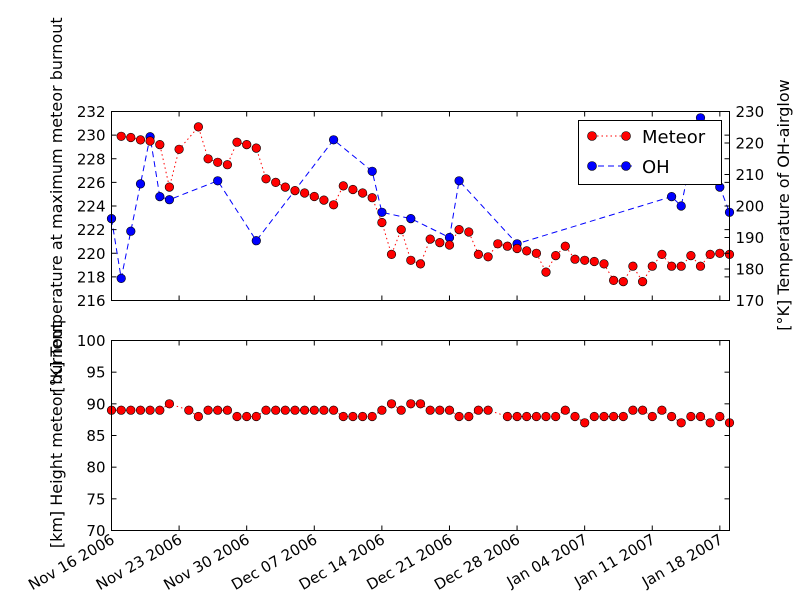 The width and height of the screenshot is (807, 615). I want to click on legend-oh-label: OH, so click(656, 167).